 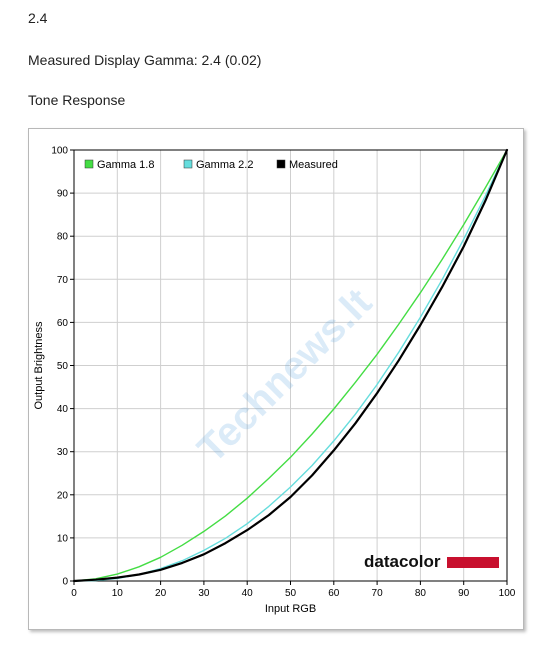 What do you see at coordinates (38, 18) in the screenshot?
I see `gamma-target-label: 2.4` at bounding box center [38, 18].